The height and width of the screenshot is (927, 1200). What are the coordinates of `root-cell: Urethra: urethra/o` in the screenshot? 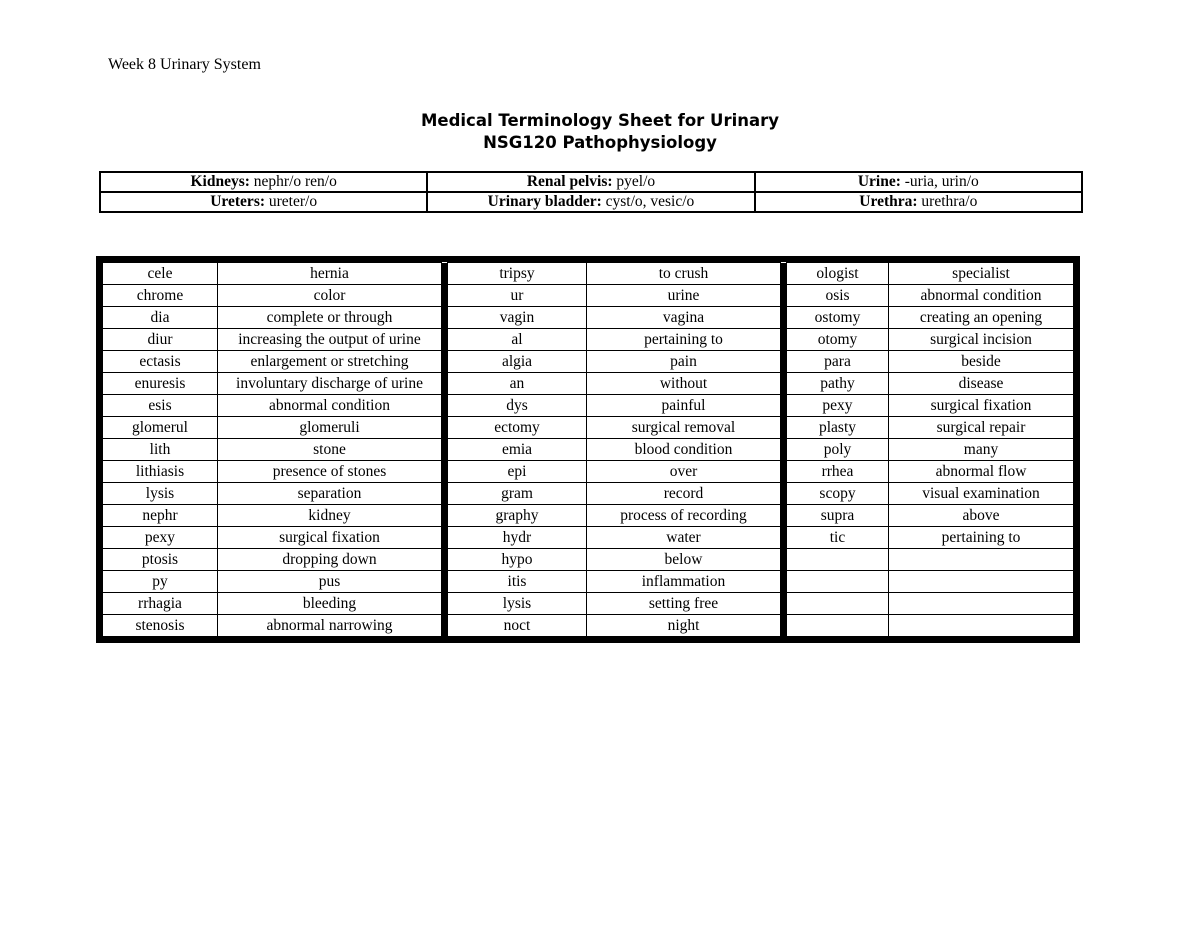 It's located at (918, 202).